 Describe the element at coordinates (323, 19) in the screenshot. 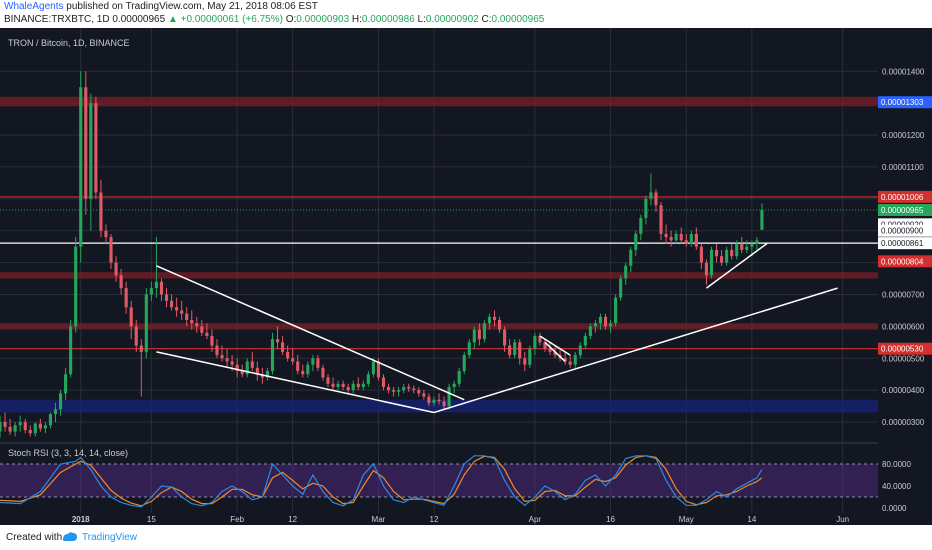

I see `open-value: 0.00000903` at that location.